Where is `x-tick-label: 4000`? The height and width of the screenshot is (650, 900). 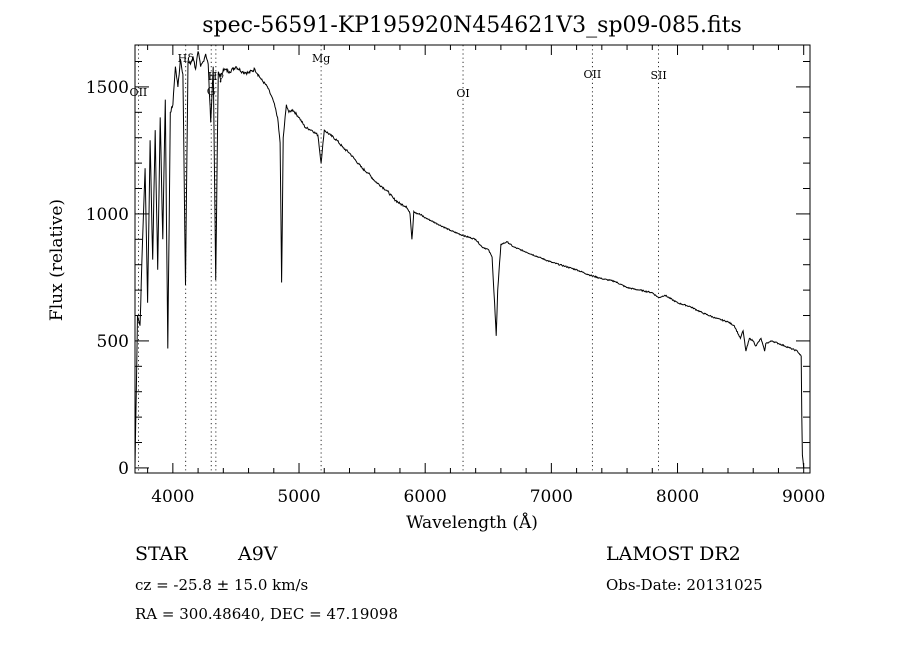 x-tick-label: 4000 is located at coordinates (172, 497).